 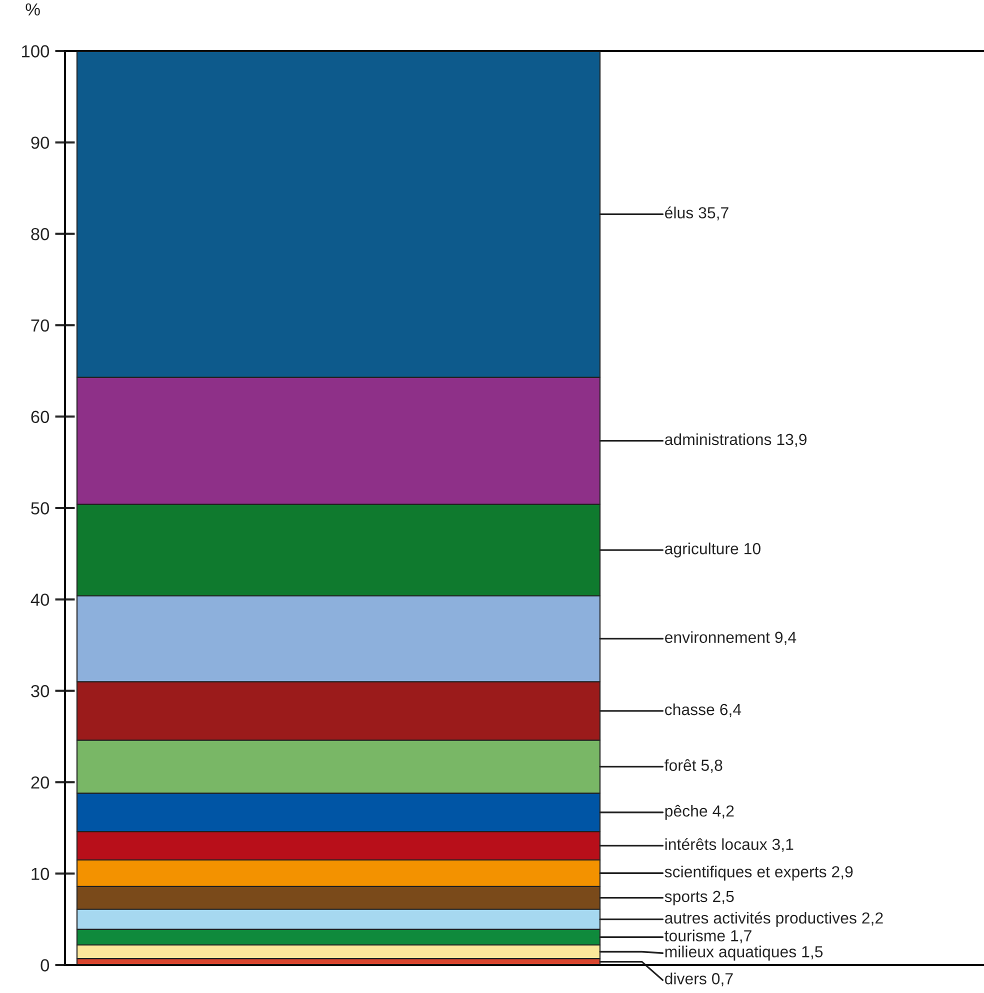 What do you see at coordinates (40, 508) in the screenshot?
I see `y-tick-label: 50` at bounding box center [40, 508].